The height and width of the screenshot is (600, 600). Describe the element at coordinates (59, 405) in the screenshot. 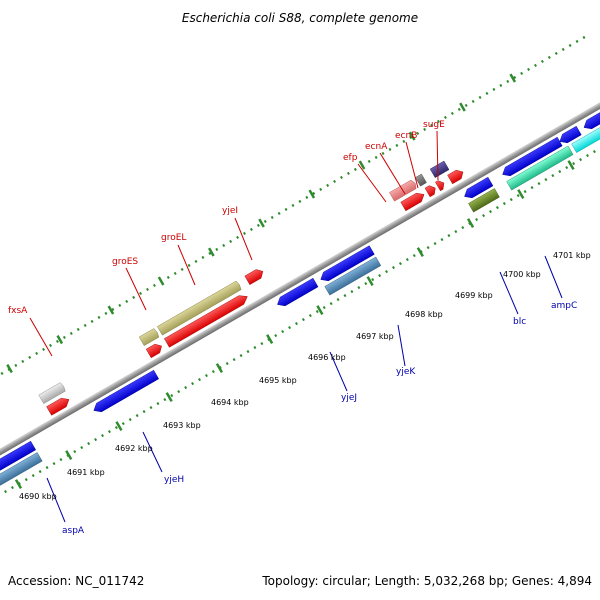

I see `fxsA-arrow` at that location.